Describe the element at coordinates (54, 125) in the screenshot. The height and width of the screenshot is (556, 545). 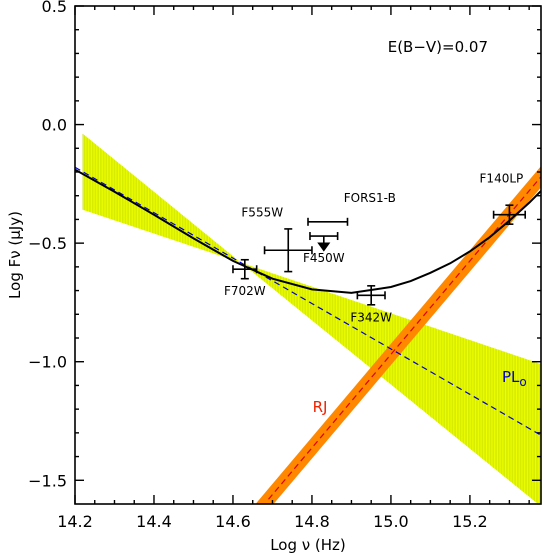
I see `y-tick-label: 0.0` at that location.